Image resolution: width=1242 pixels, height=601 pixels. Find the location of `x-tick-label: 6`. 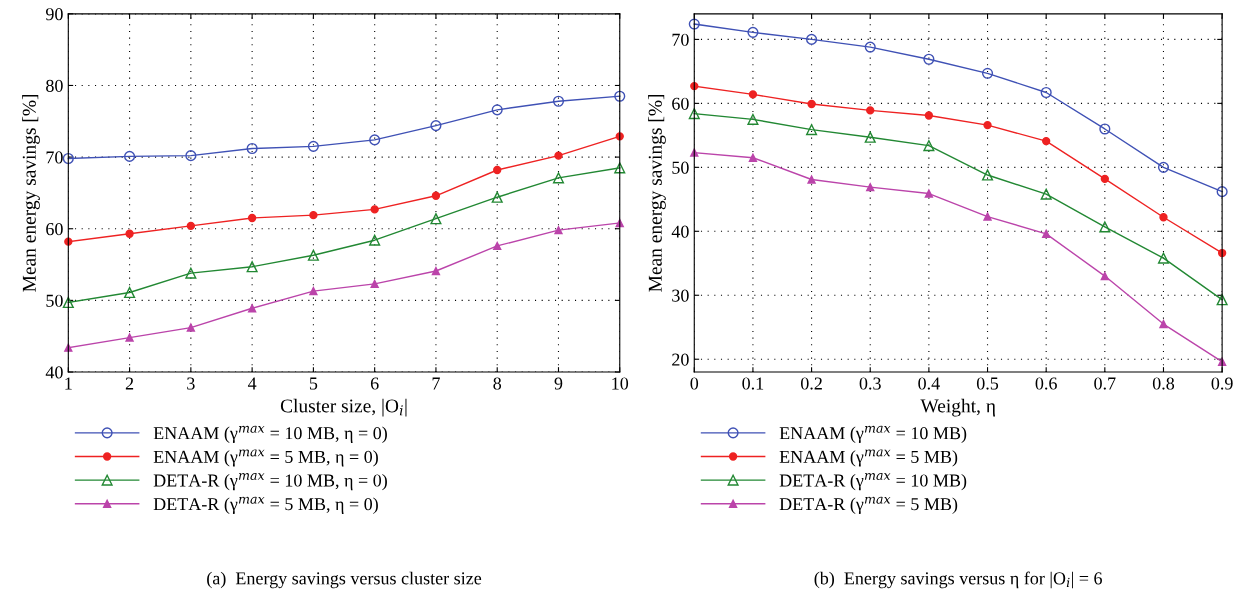

x-tick-label: 6 is located at coordinates (374, 383).